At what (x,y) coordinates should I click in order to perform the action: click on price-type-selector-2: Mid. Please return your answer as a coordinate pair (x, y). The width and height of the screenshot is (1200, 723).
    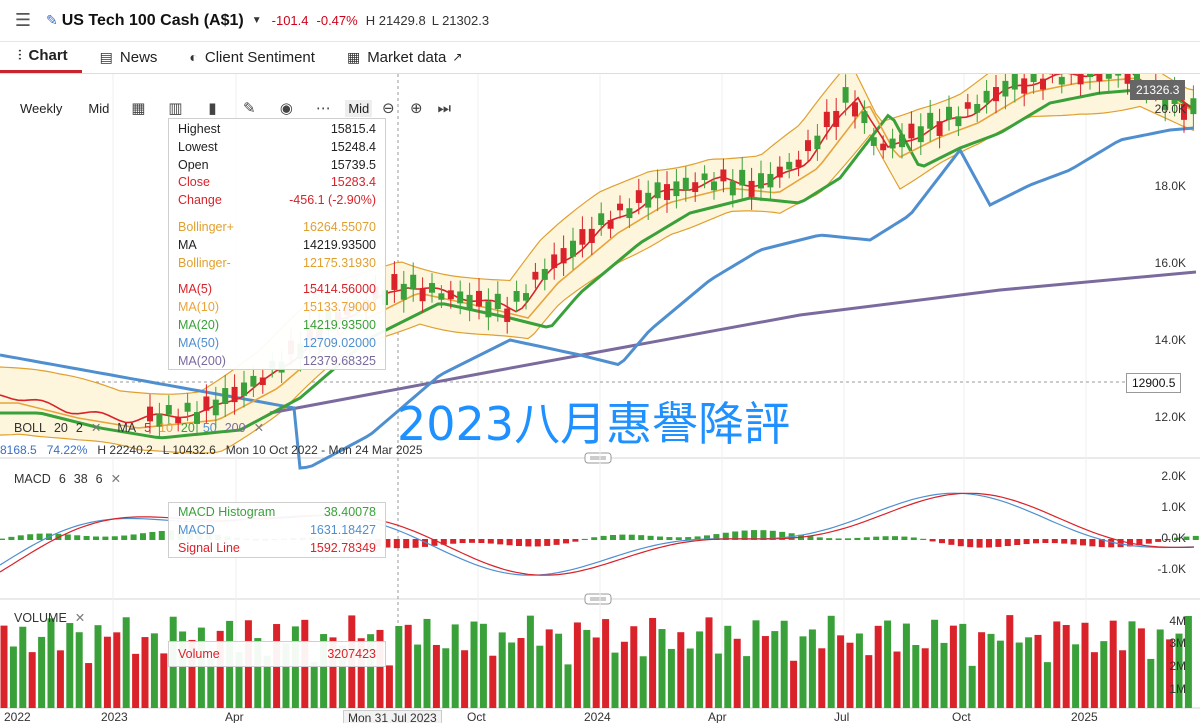
    Looking at the image, I should click on (359, 108).